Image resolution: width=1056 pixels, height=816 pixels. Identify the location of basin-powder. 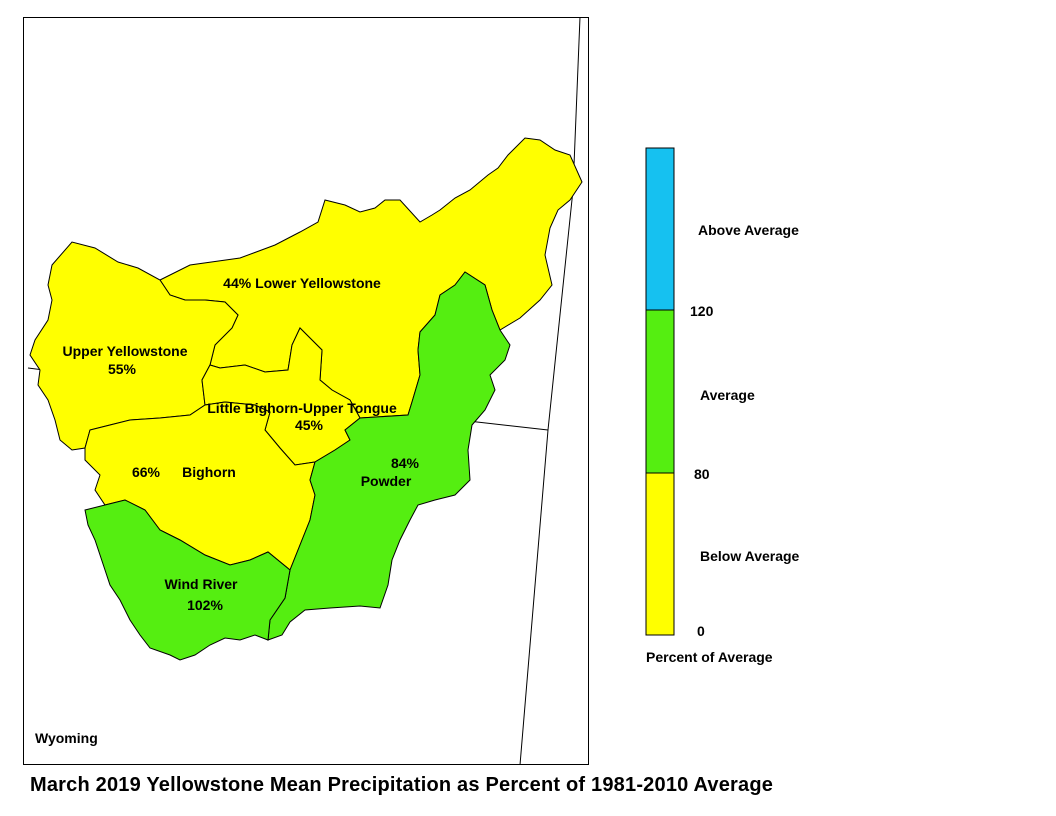
(389, 456).